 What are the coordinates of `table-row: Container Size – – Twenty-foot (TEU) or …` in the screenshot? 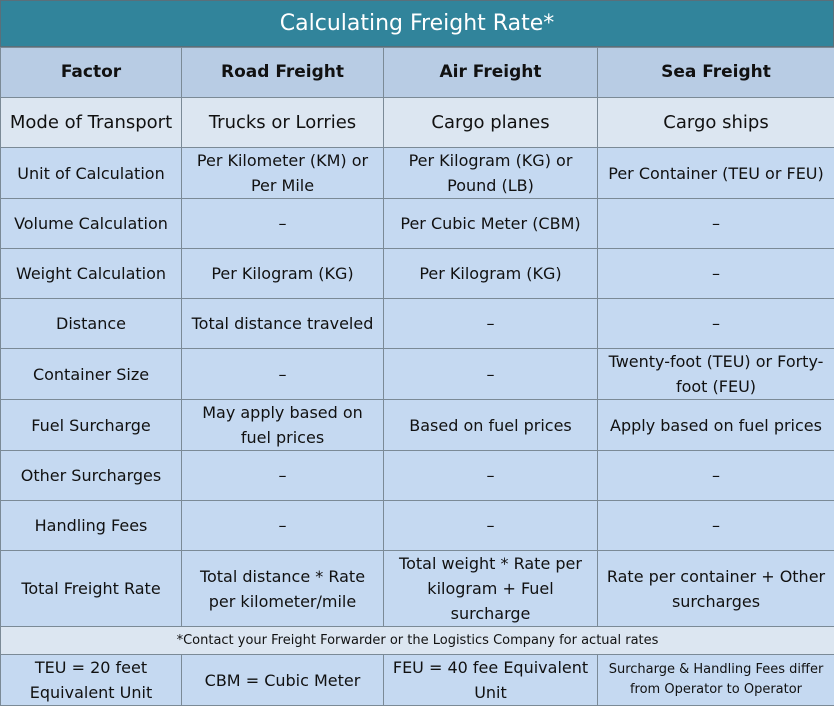 It's located at (417, 374).